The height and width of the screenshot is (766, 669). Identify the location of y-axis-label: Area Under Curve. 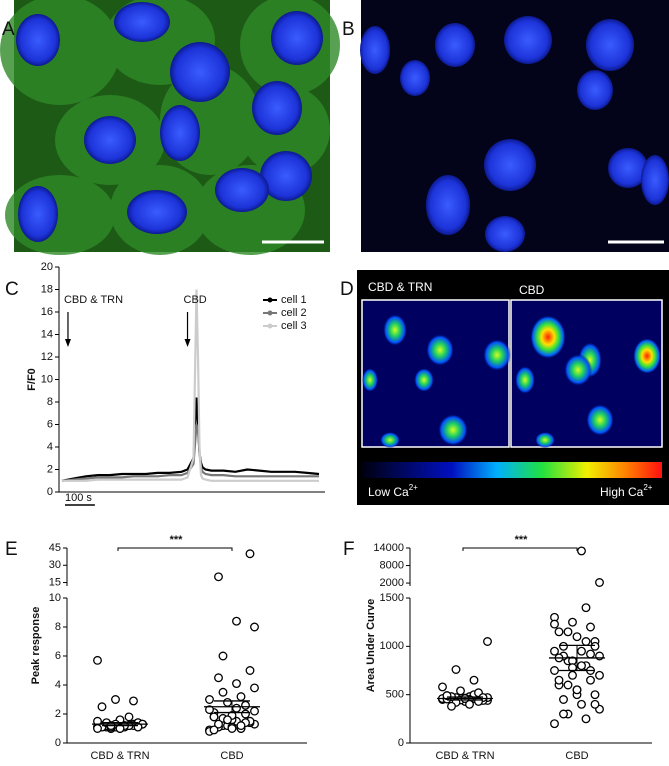
(371, 646).